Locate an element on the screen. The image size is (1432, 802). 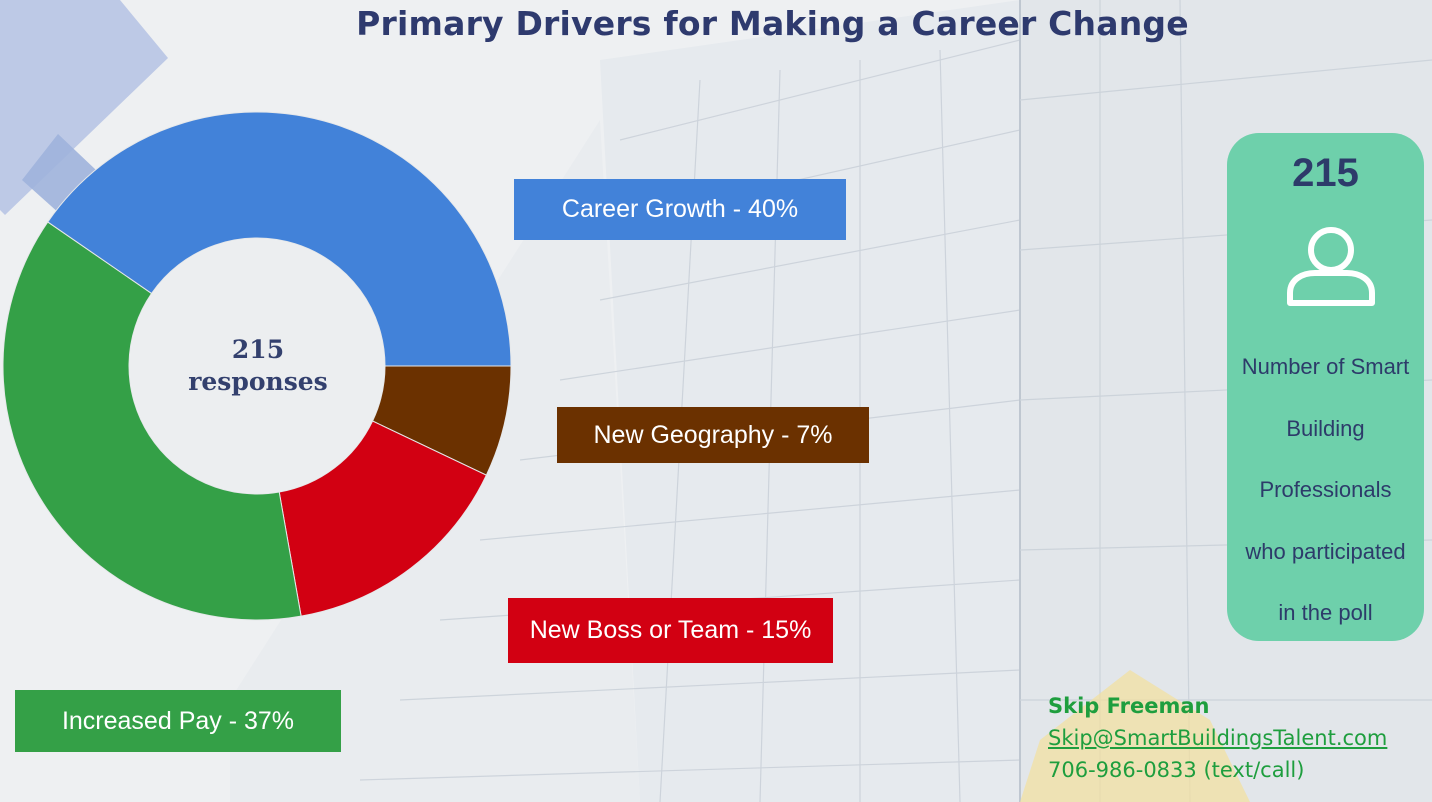
donut-slice-increased-pay is located at coordinates (152, 421).